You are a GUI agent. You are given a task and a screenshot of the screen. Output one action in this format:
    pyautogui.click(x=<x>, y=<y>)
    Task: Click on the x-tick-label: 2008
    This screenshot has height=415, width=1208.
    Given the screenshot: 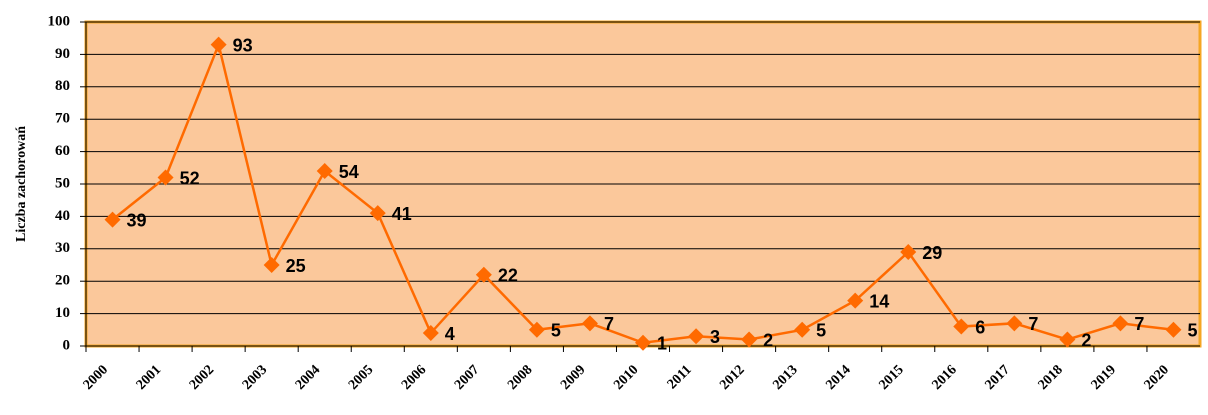 What is the action you would take?
    pyautogui.click(x=520, y=377)
    